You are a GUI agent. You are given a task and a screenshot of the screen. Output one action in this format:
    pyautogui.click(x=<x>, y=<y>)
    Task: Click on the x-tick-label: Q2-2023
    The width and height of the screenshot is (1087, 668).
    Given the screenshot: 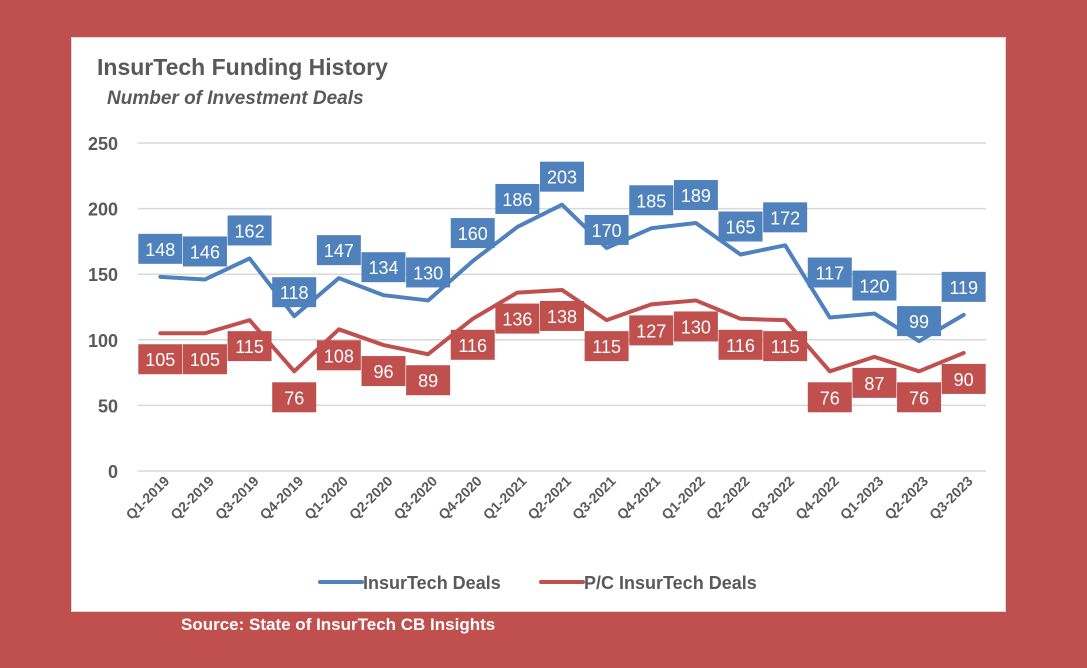 What is the action you would take?
    pyautogui.click(x=906, y=498)
    